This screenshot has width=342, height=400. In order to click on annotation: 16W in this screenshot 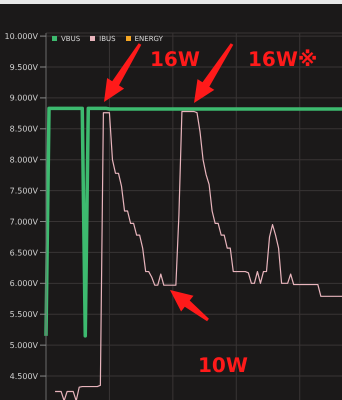, I will do `click(175, 59)`.